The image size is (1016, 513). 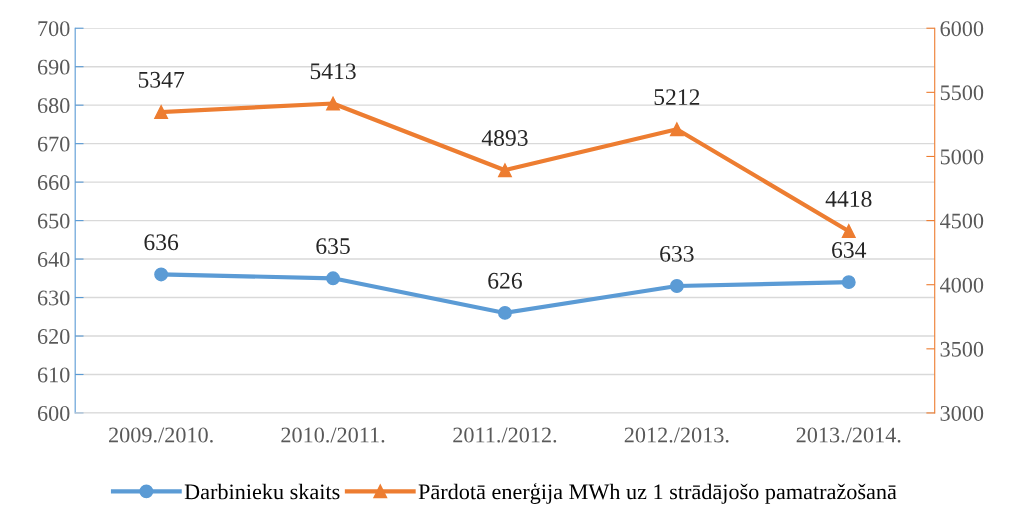 What do you see at coordinates (962, 221) in the screenshot?
I see `y2-tick-label: 4500` at bounding box center [962, 221].